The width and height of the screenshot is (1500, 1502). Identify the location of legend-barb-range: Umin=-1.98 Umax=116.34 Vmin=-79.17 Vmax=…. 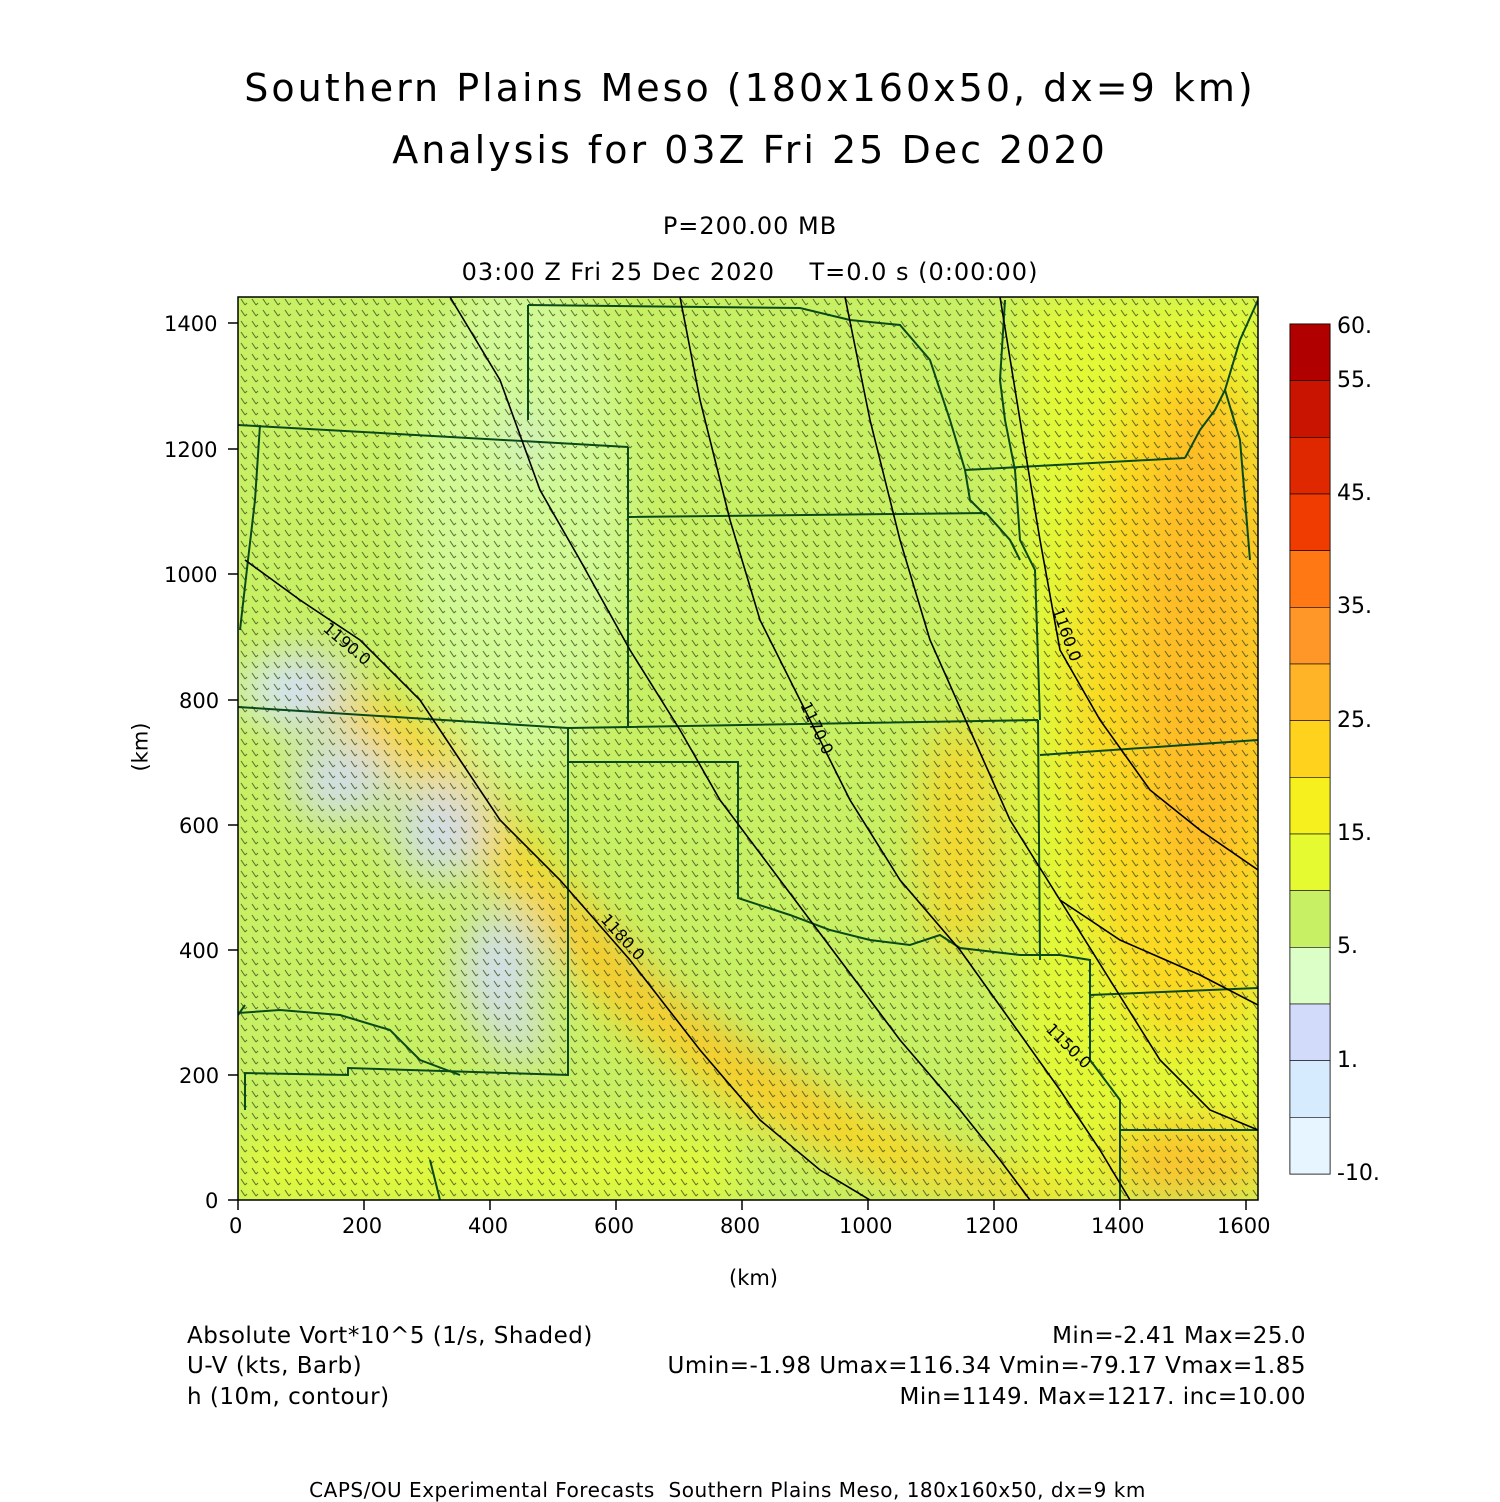
(986, 1366).